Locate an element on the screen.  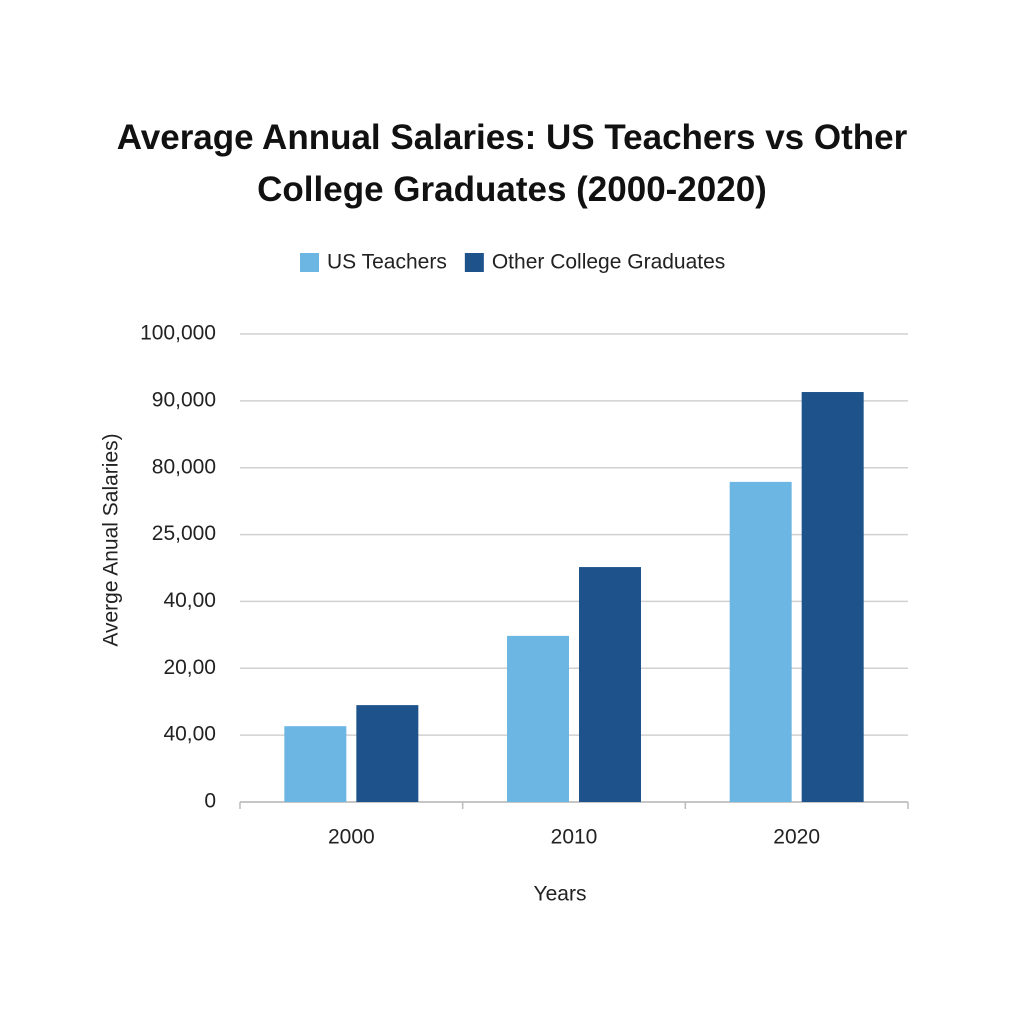
legend-label: US Teachers is located at coordinates (387, 262).